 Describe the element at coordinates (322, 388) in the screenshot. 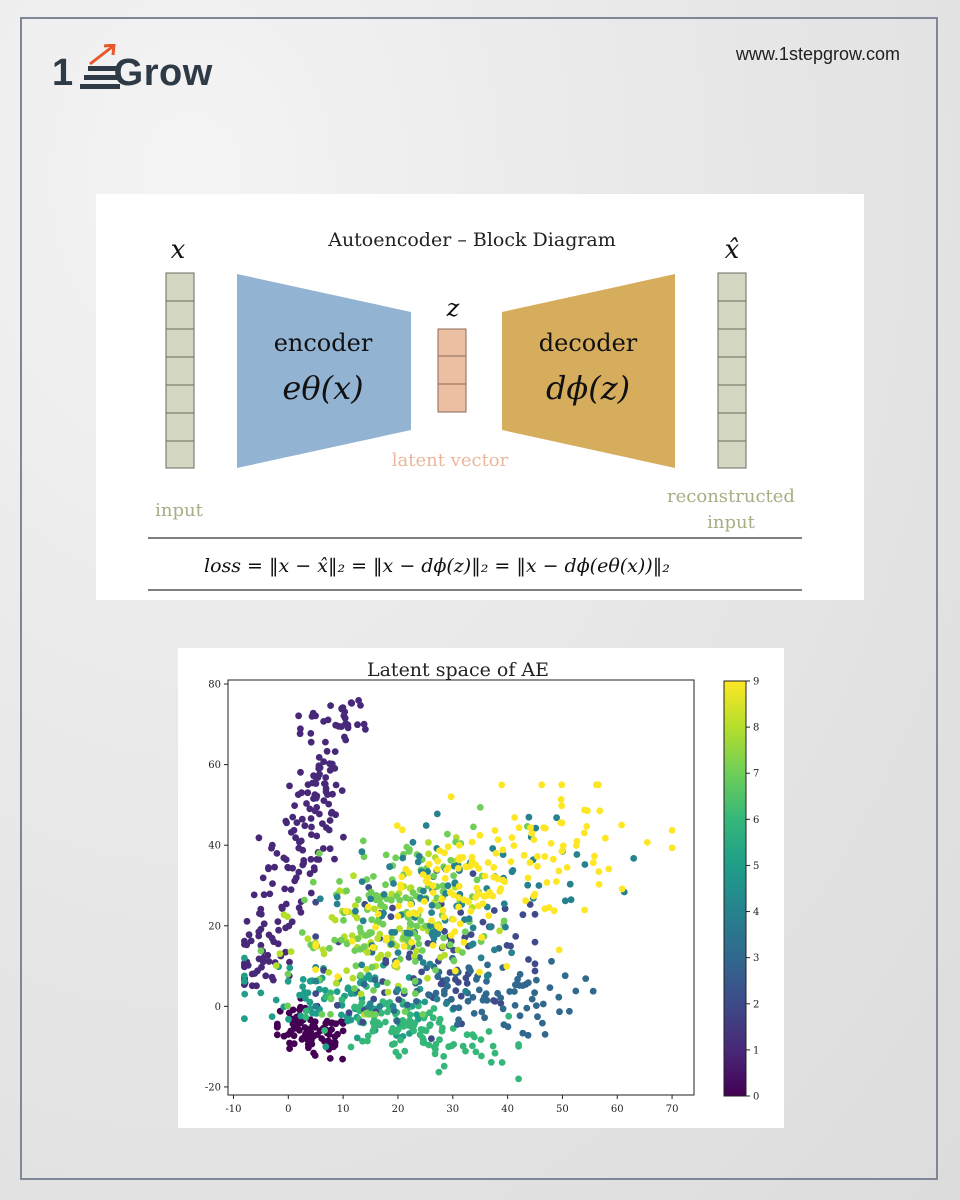

I see `encoder-function: eθ(x)` at that location.